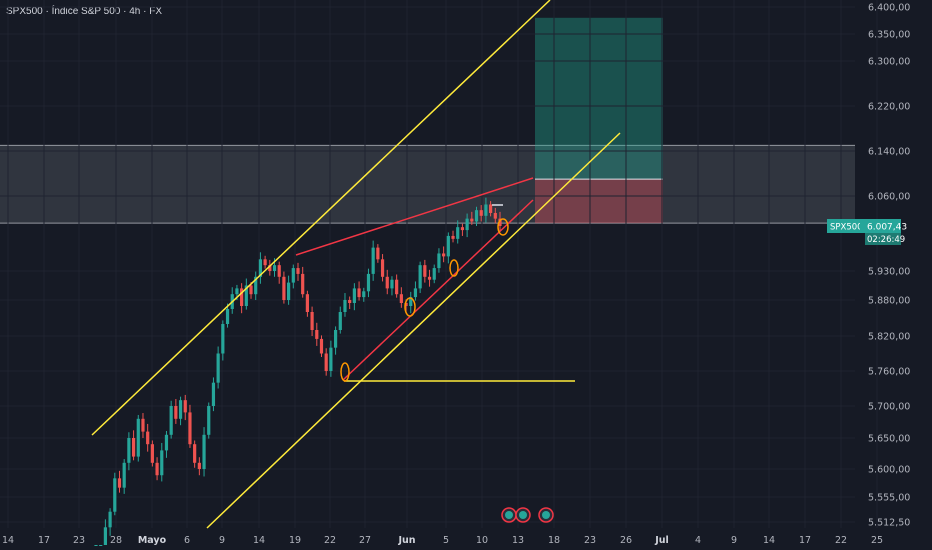 This screenshot has width=932, height=550. What do you see at coordinates (886, 240) in the screenshot?
I see `countdown-text: 02:26:49` at bounding box center [886, 240].